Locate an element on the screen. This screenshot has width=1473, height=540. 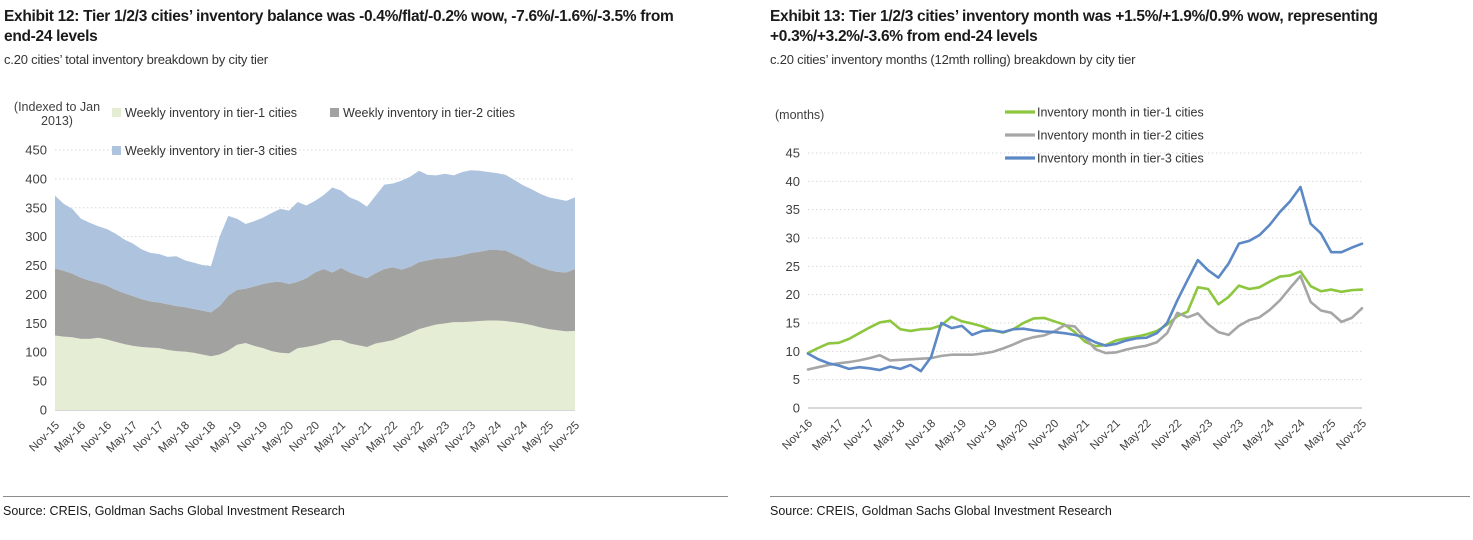
y-tick-label: 200 is located at coordinates (36, 294).